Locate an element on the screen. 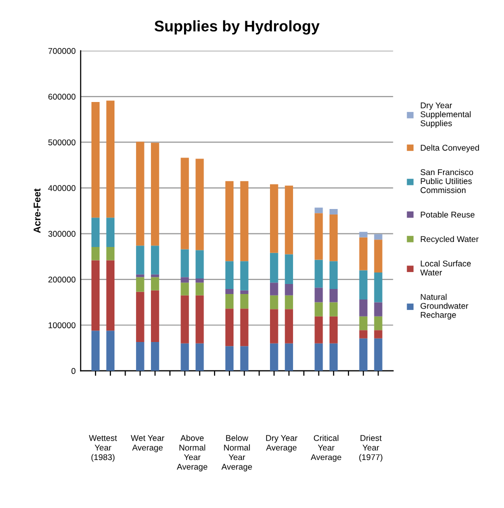 The width and height of the screenshot is (504, 508). y-tick-label: 700000 is located at coordinates (62, 51).